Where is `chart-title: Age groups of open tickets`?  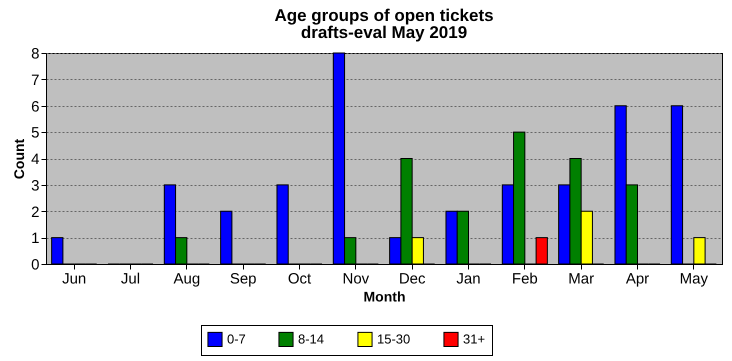 chart-title: Age groups of open tickets is located at coordinates (384, 15).